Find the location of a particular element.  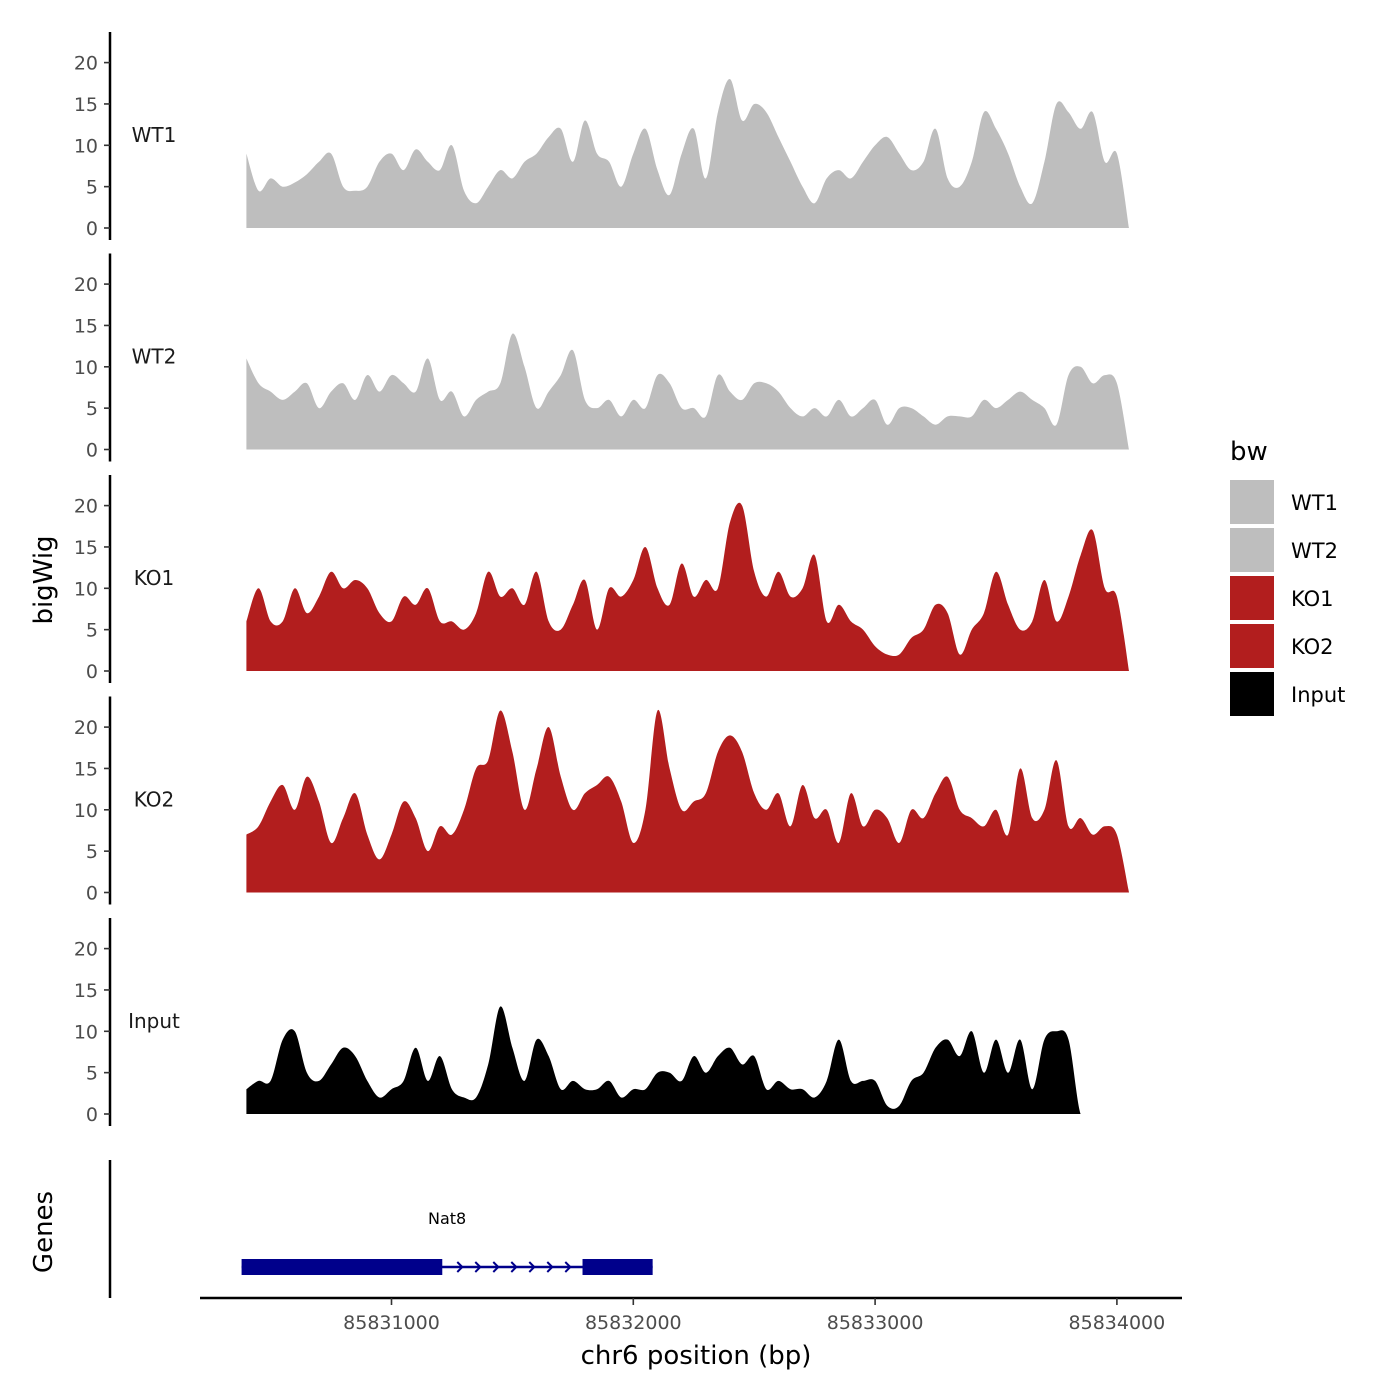

x-tick-label: 85832000 is located at coordinates (633, 1323).